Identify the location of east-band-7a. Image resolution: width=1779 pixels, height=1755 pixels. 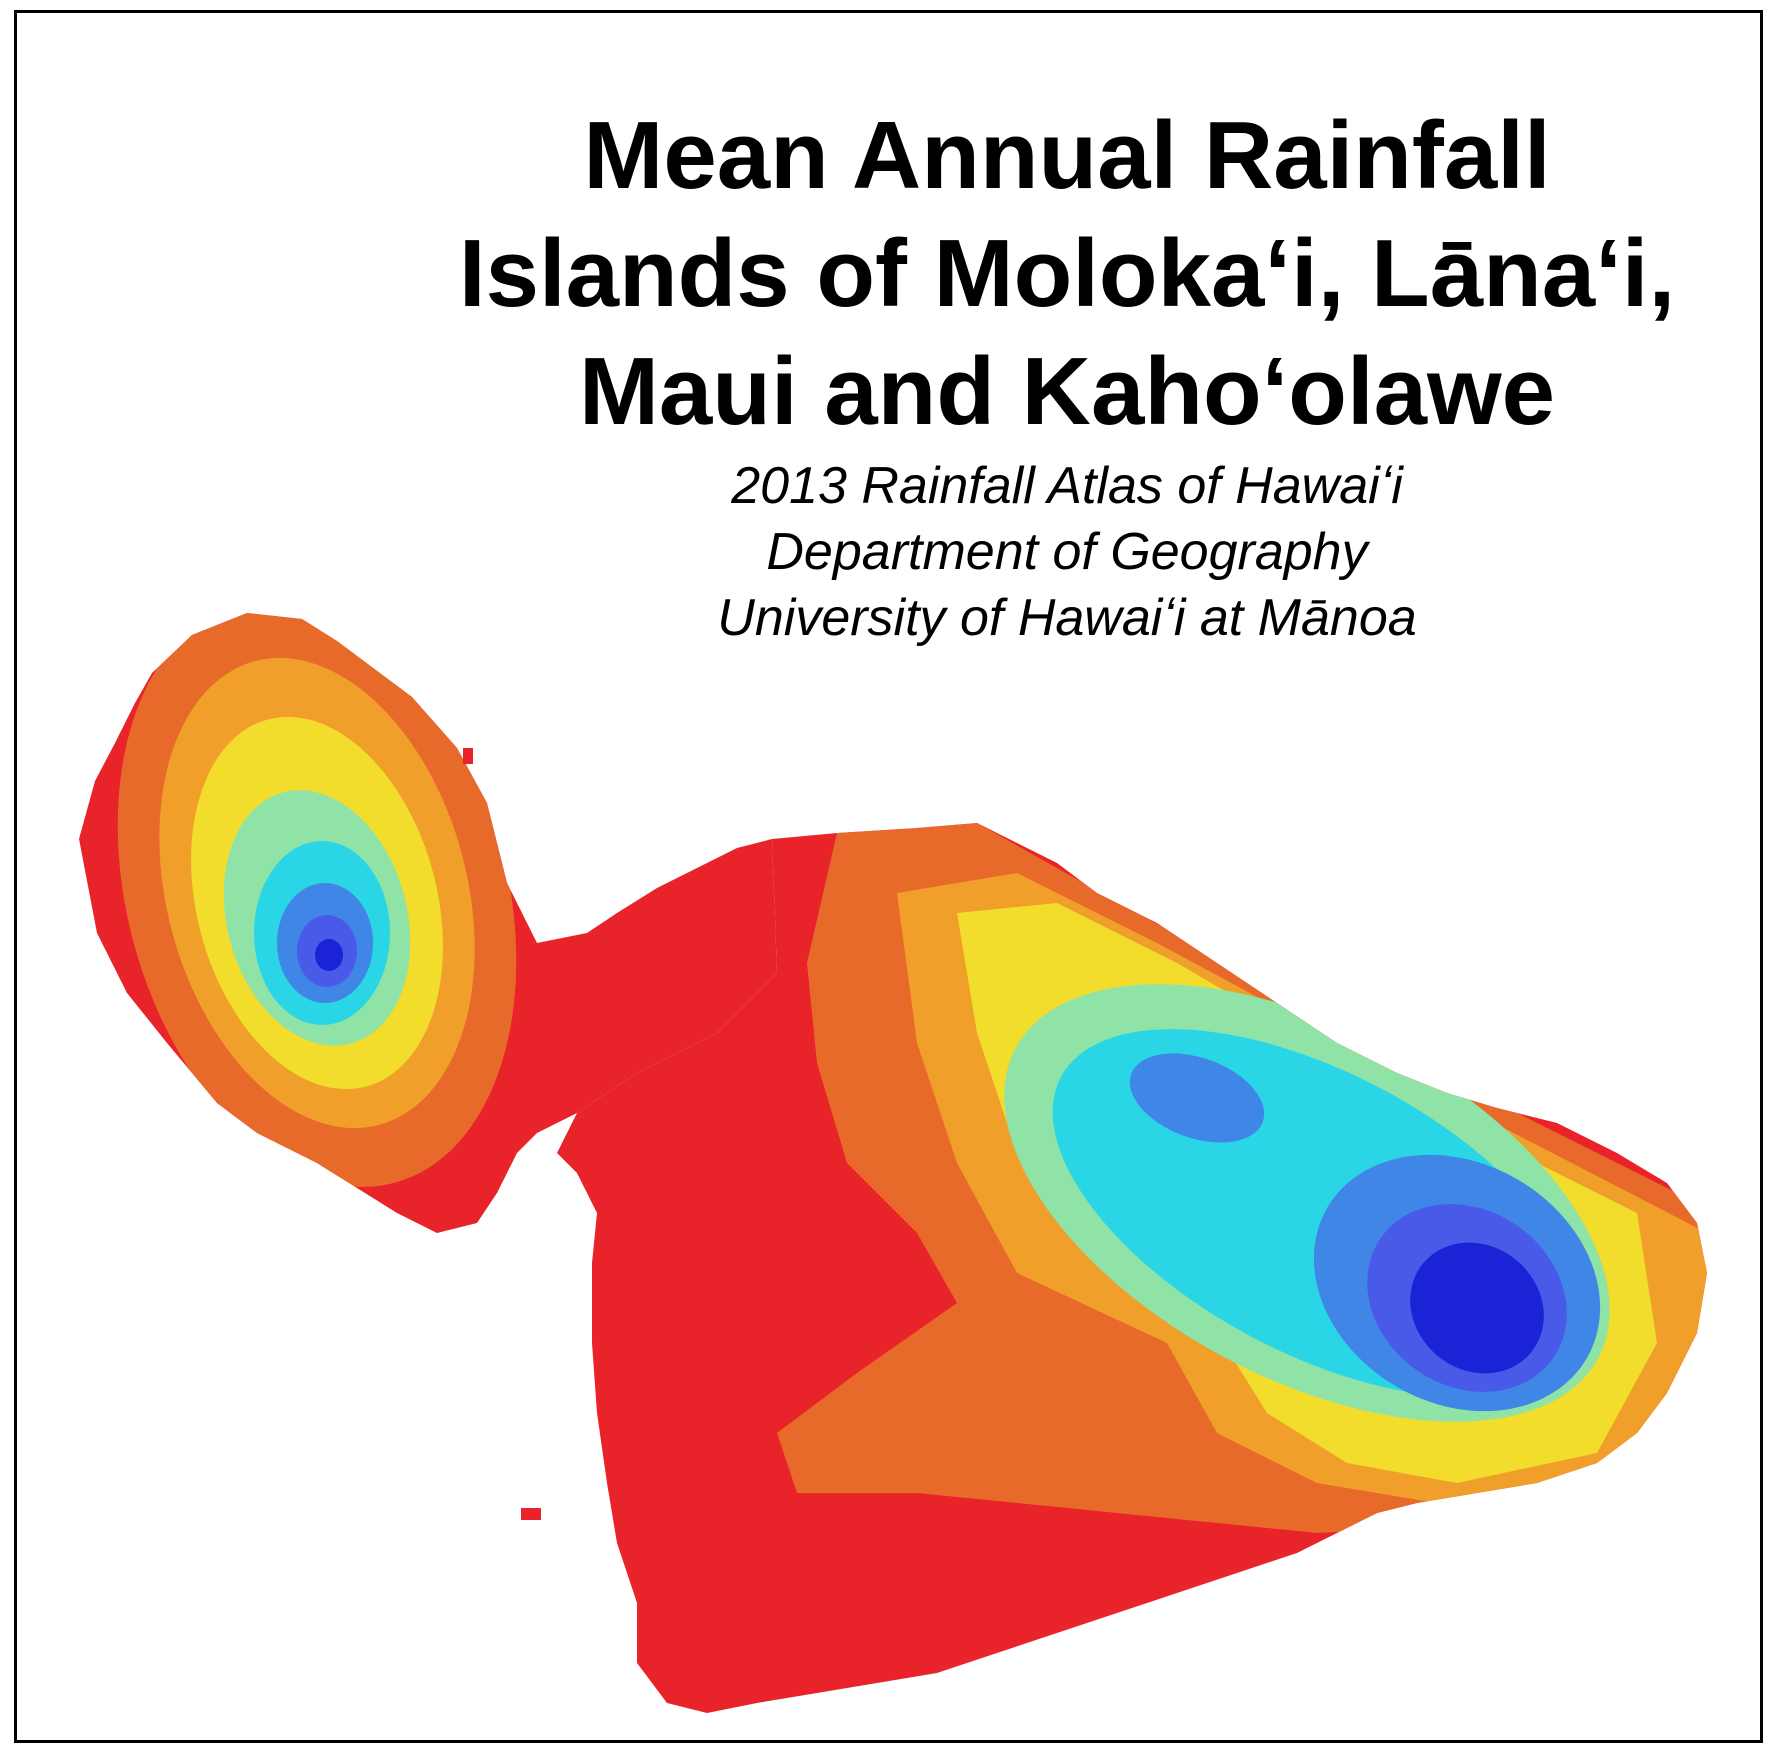
(1197, 1098).